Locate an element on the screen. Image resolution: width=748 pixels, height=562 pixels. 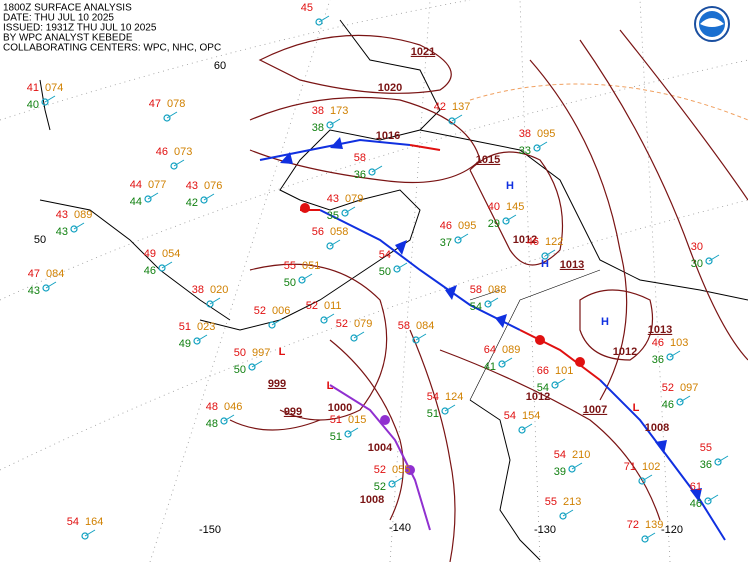
noaa-logo is located at coordinates (712, 24).